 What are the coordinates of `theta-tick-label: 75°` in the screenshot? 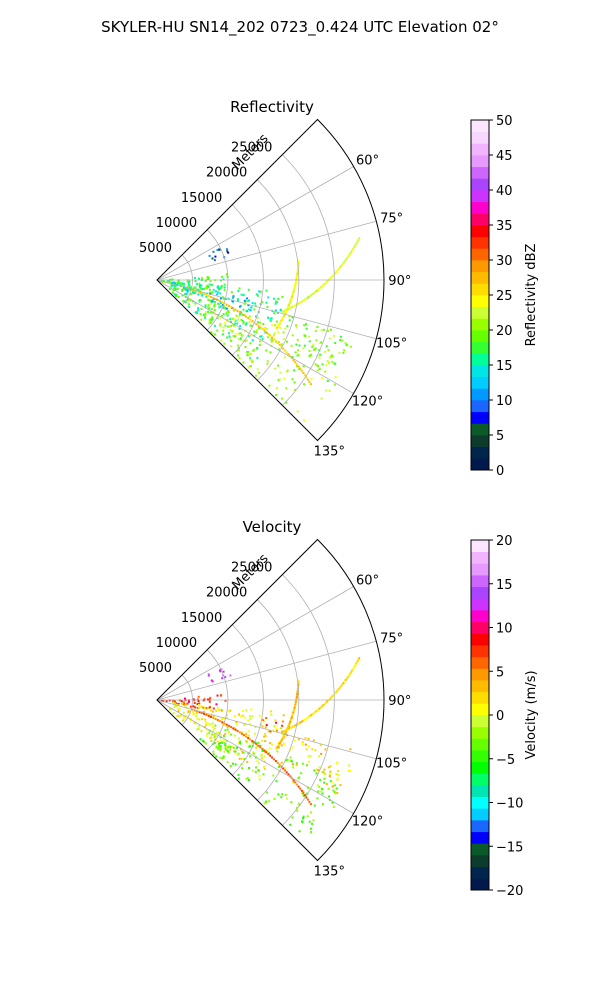 It's located at (391, 639).